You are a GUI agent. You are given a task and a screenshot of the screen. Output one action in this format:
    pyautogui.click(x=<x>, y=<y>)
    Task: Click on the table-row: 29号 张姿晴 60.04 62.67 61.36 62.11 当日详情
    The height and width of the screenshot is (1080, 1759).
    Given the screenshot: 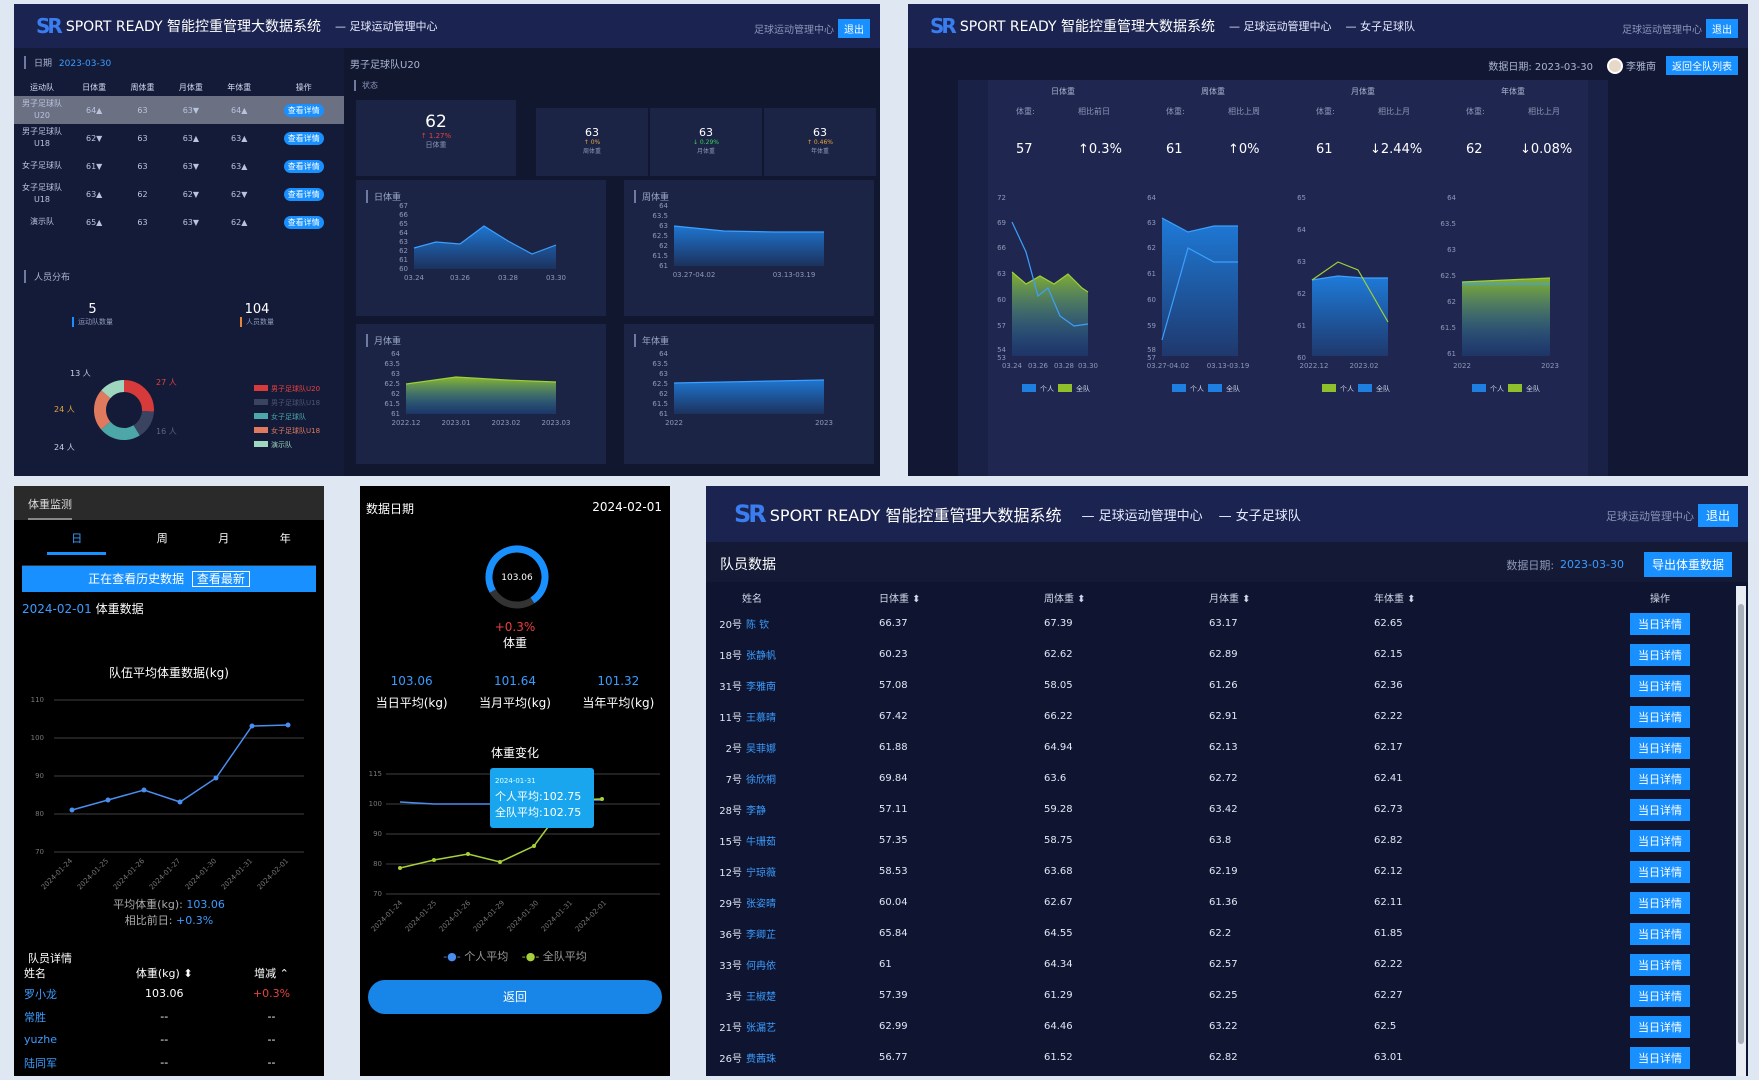 What is the action you would take?
    pyautogui.click(x=1220, y=902)
    